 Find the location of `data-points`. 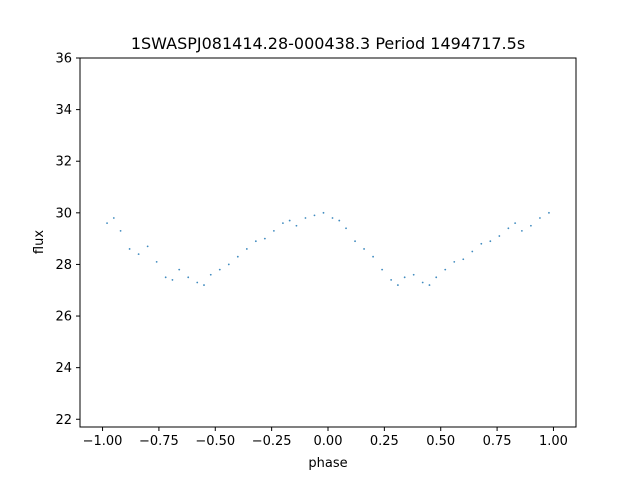

data-points is located at coordinates (328, 248).